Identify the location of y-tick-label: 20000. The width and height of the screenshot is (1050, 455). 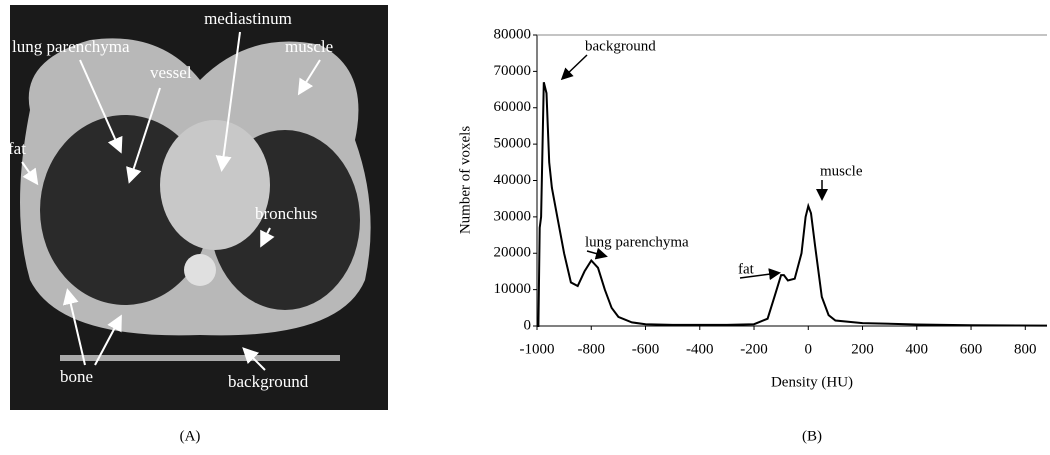
(513, 253).